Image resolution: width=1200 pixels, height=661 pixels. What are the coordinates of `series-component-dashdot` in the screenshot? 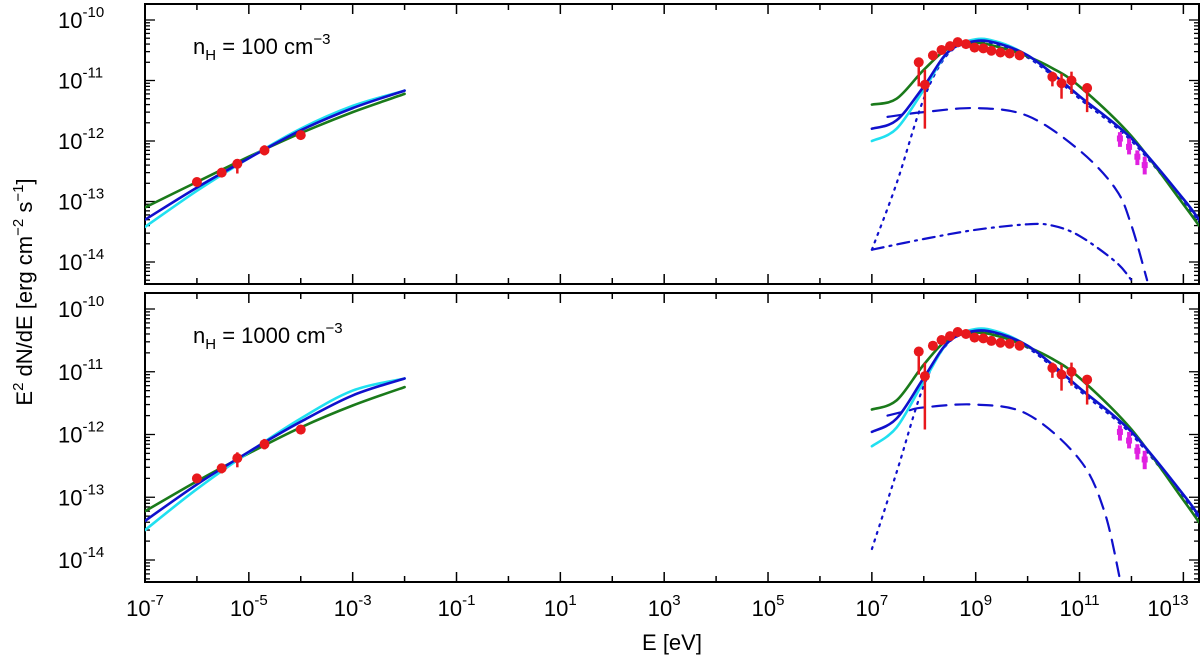 It's located at (1001, 252).